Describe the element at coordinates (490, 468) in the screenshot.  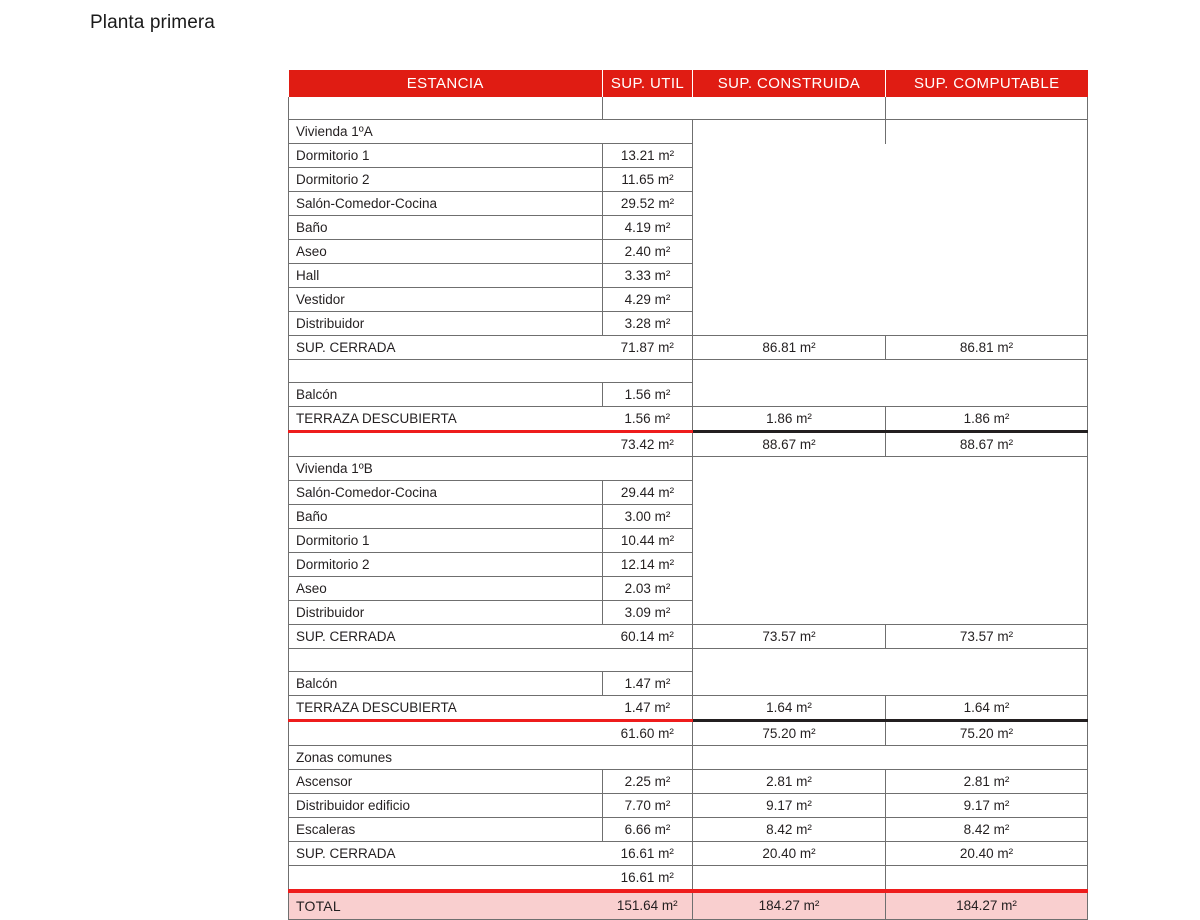
I see `section-heading-label: Vivienda 1ºB` at that location.